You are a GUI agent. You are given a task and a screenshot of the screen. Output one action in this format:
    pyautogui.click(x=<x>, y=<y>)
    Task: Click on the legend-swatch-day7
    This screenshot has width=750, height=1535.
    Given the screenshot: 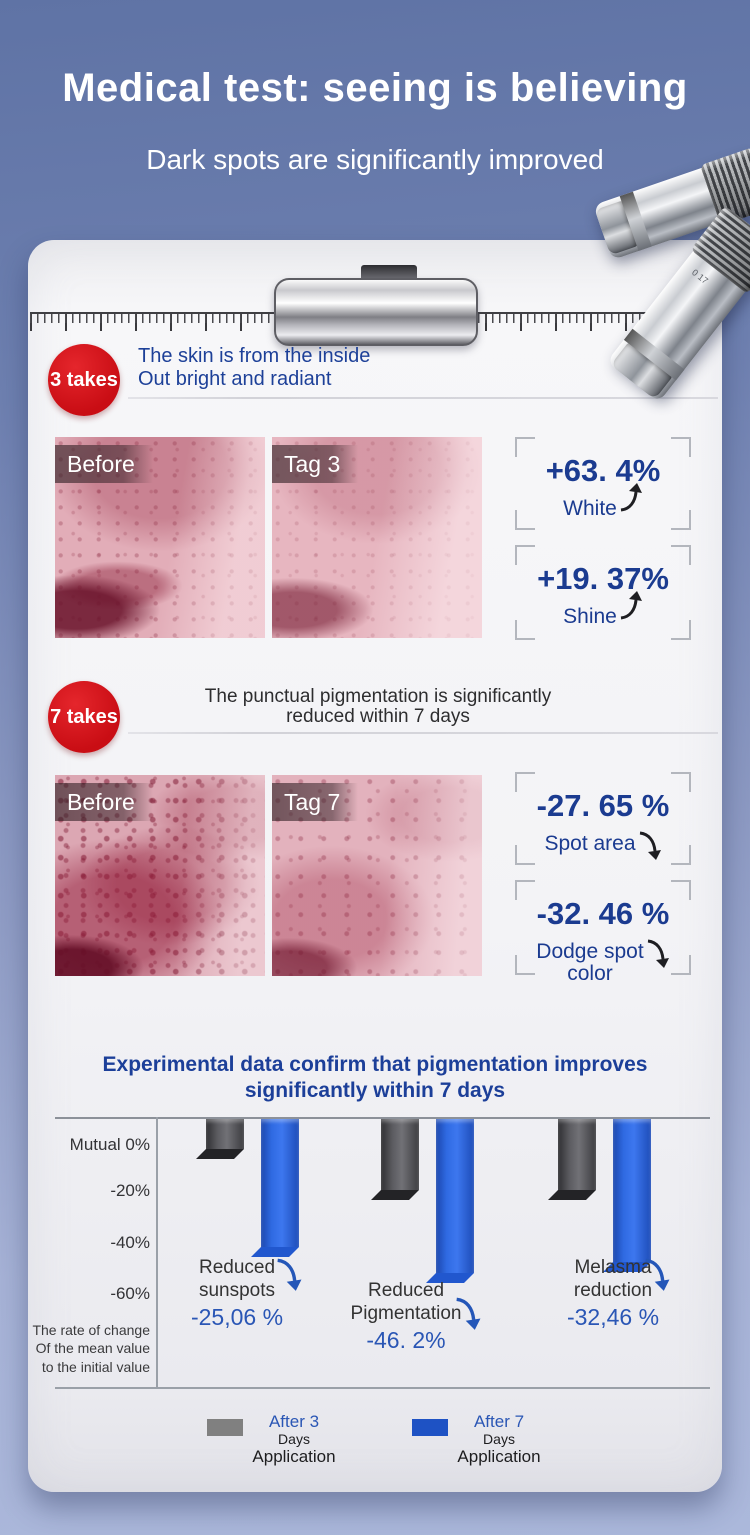 What is the action you would take?
    pyautogui.click(x=430, y=1427)
    